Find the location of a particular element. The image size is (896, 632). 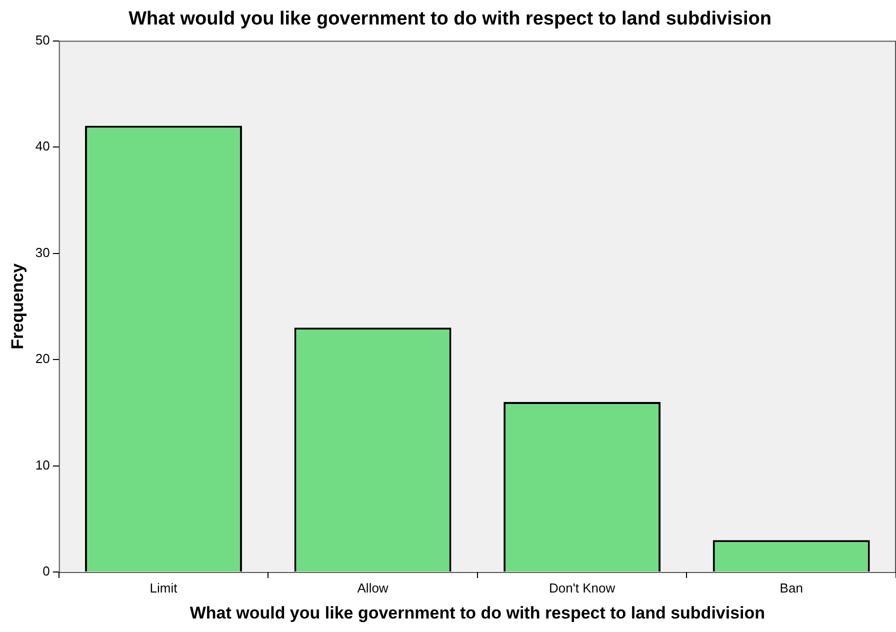

y-axis-title: Frequency is located at coordinates (17, 306).